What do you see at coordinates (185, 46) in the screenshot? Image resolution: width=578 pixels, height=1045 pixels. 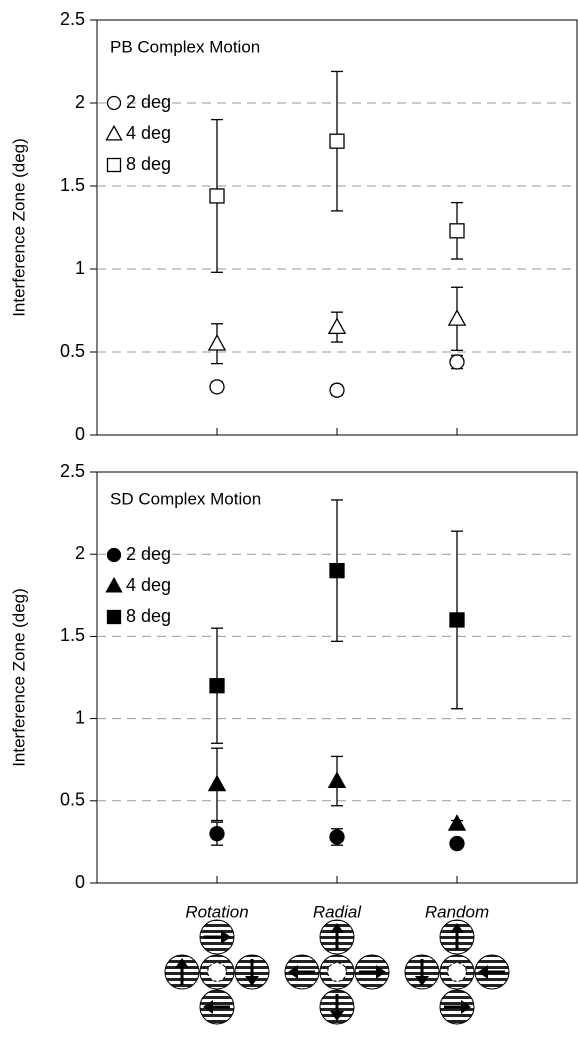 I see `panel-title: PB Complex Motion` at bounding box center [185, 46].